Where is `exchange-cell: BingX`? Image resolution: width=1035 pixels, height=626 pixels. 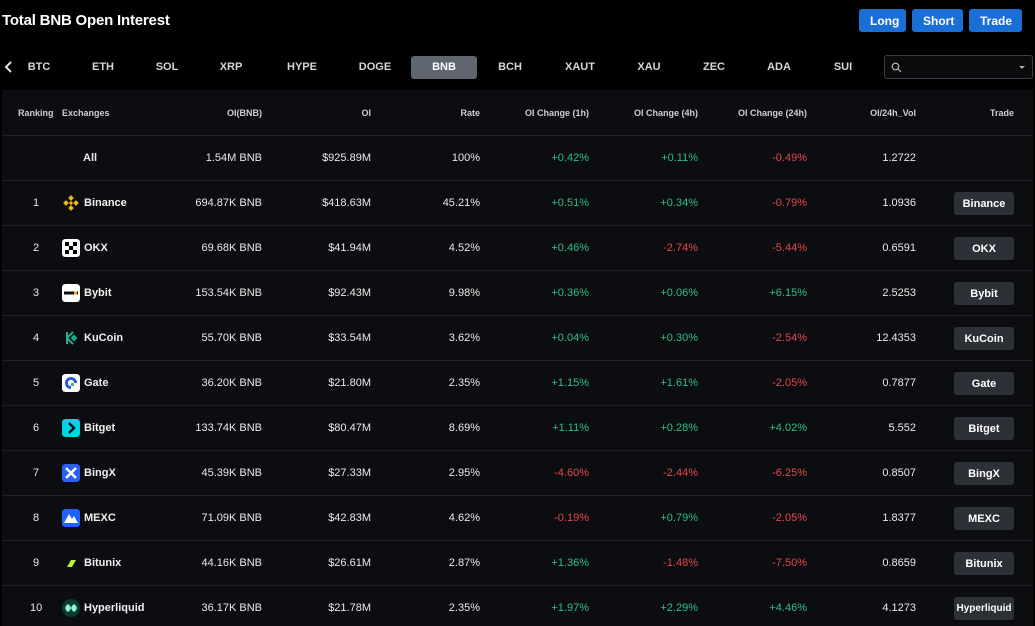
exchange-cell: BingX is located at coordinates (89, 473).